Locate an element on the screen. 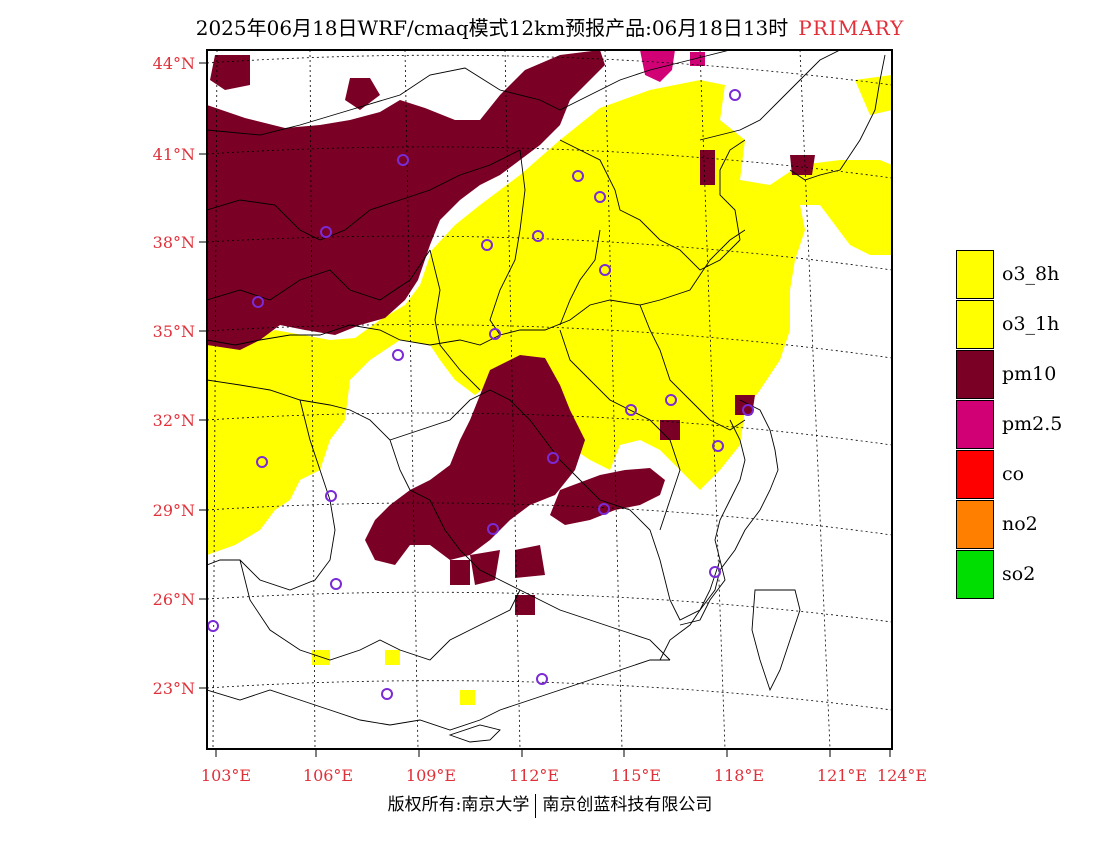 The image size is (1100, 850). copyright-footer: 版权所有:南京大学 南京创蓝科技有限公司 is located at coordinates (550, 804).